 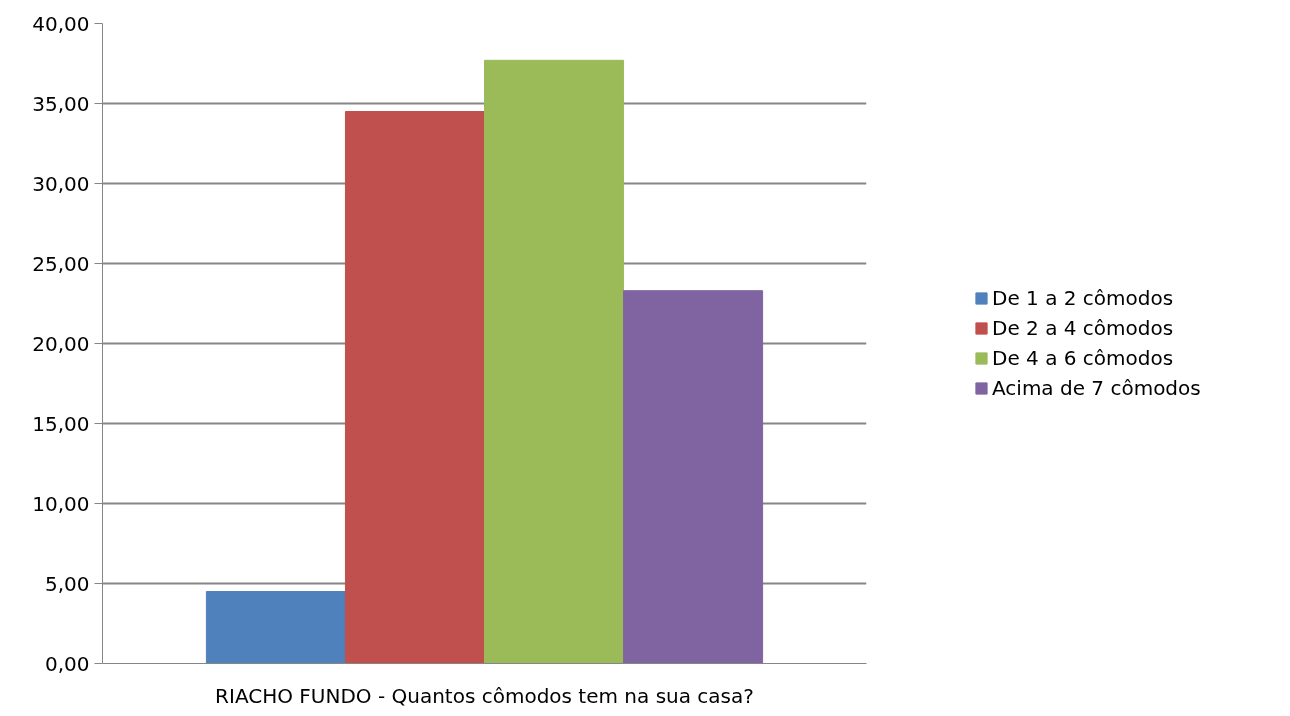 What do you see at coordinates (61, 103) in the screenshot?
I see `y-tick-label: 35,00` at bounding box center [61, 103].